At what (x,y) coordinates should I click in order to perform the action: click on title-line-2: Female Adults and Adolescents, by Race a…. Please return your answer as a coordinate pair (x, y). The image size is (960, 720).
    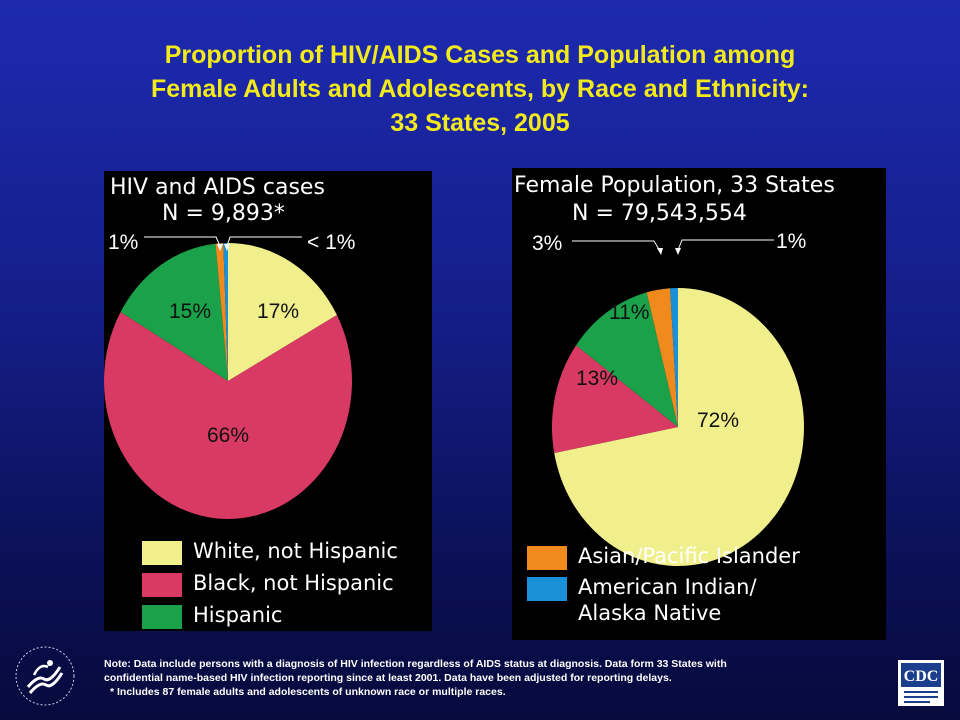
    Looking at the image, I should click on (480, 89).